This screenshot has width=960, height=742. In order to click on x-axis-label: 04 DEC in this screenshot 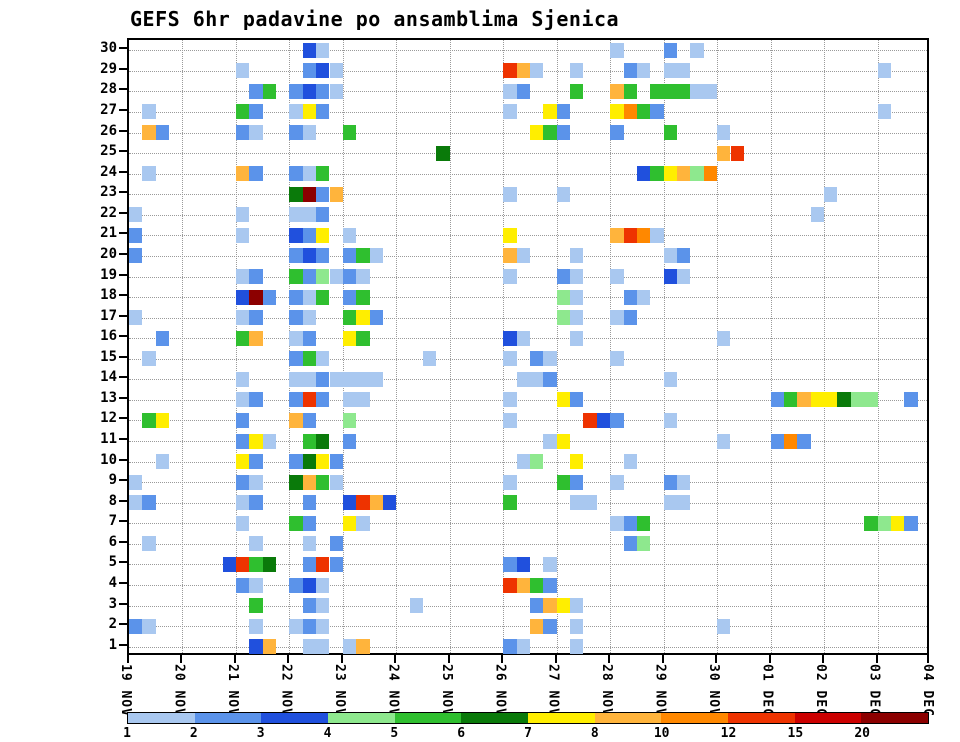, I will do `click(927, 690)`.